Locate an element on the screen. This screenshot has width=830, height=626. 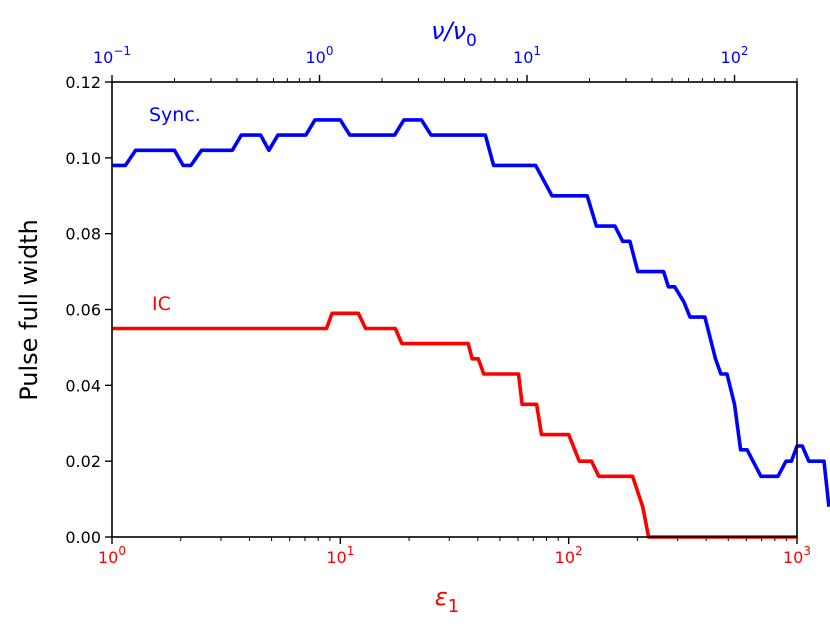
x2-tick-label: 10⁰ is located at coordinates (320, 55).